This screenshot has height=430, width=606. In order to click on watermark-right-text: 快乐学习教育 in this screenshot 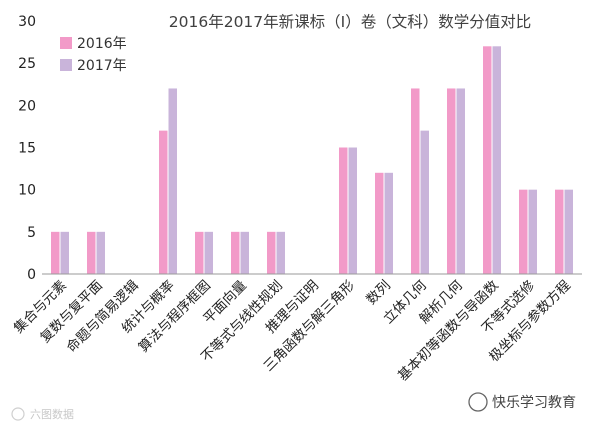, I will do `click(534, 403)`.